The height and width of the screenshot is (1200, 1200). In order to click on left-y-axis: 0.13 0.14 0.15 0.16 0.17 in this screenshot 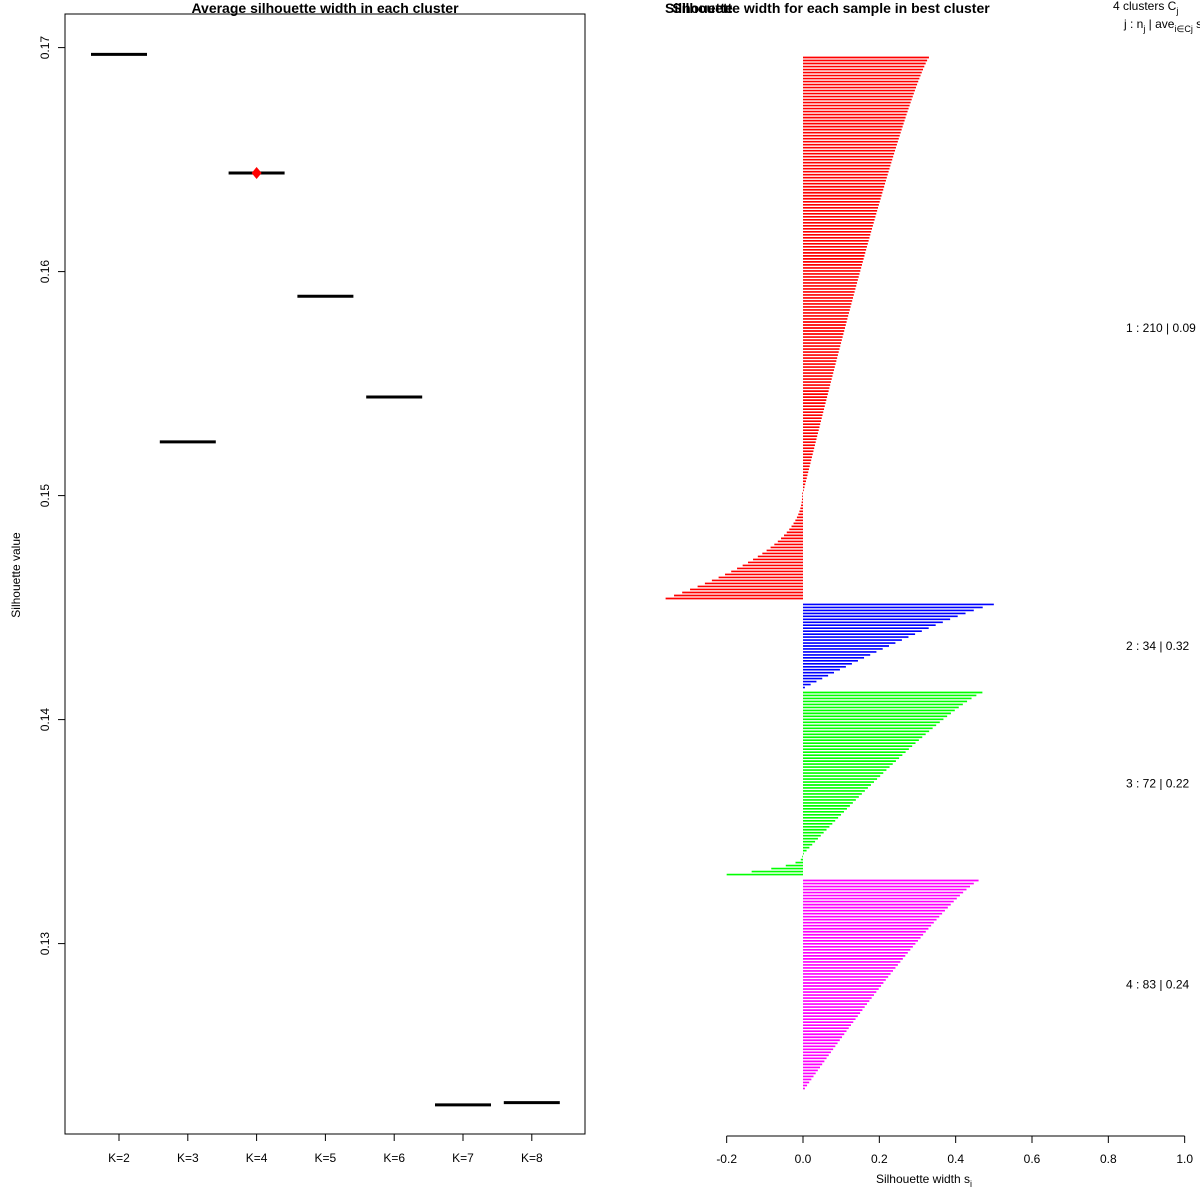, I will do `click(51, 496)`.